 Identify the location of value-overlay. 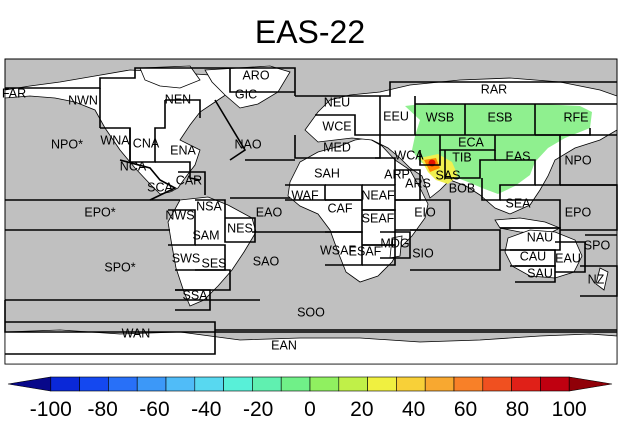
(498, 148).